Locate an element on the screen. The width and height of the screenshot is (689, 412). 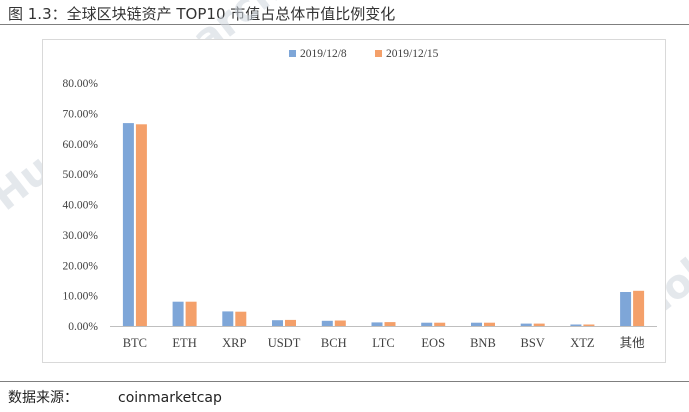
bar-BTC-2019/12/8 is located at coordinates (128, 224).